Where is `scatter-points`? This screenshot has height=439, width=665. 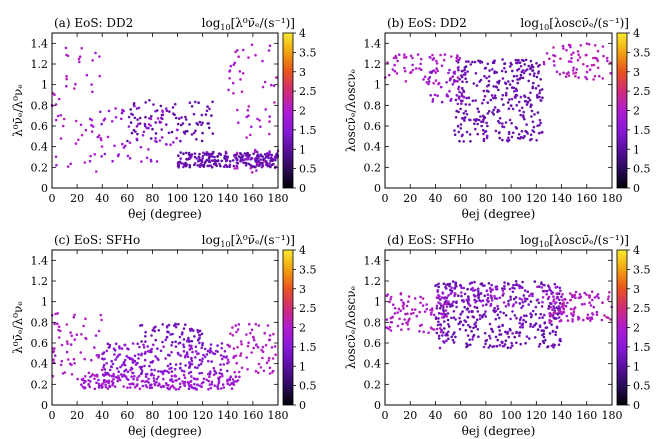 scatter-points is located at coordinates (165, 108).